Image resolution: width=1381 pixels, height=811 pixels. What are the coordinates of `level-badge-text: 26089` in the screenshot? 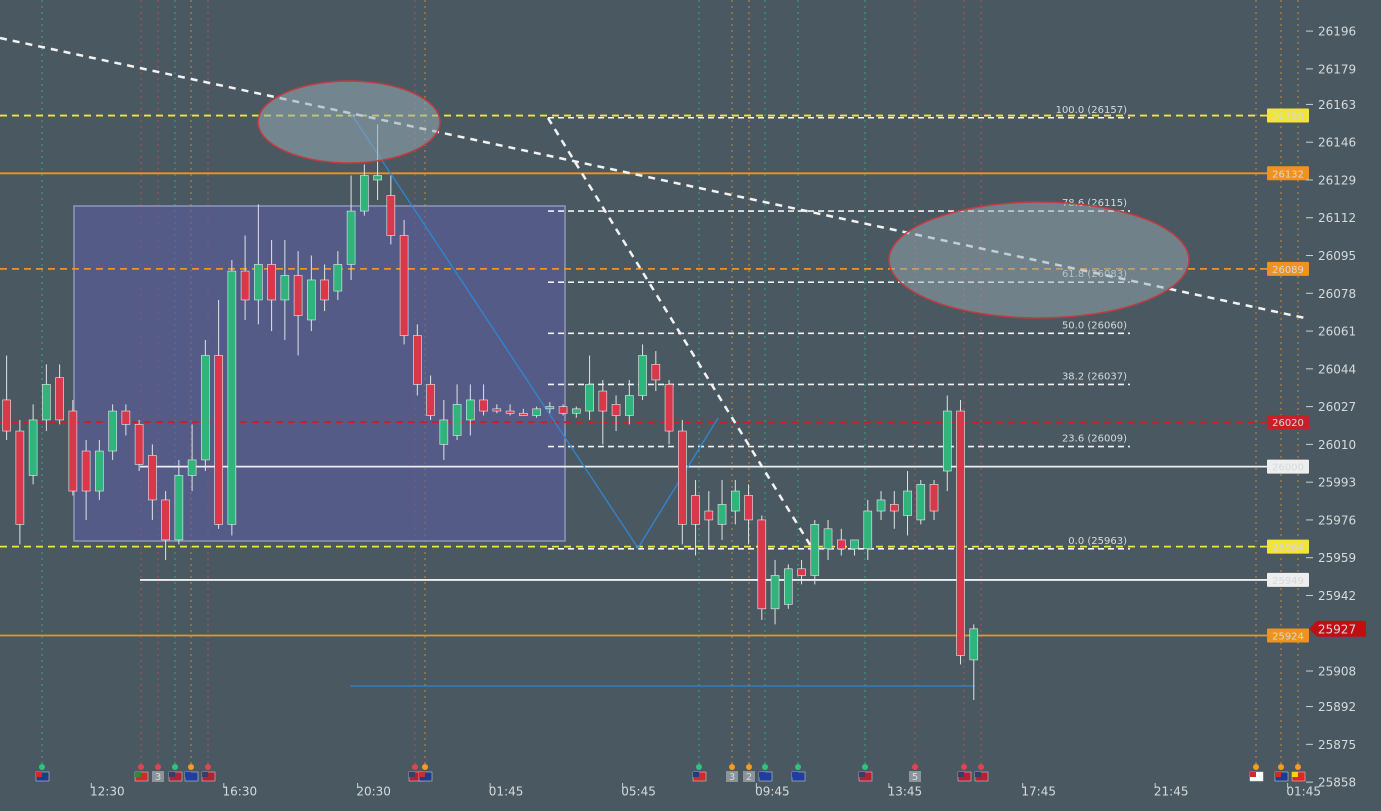 It's located at (1288, 270).